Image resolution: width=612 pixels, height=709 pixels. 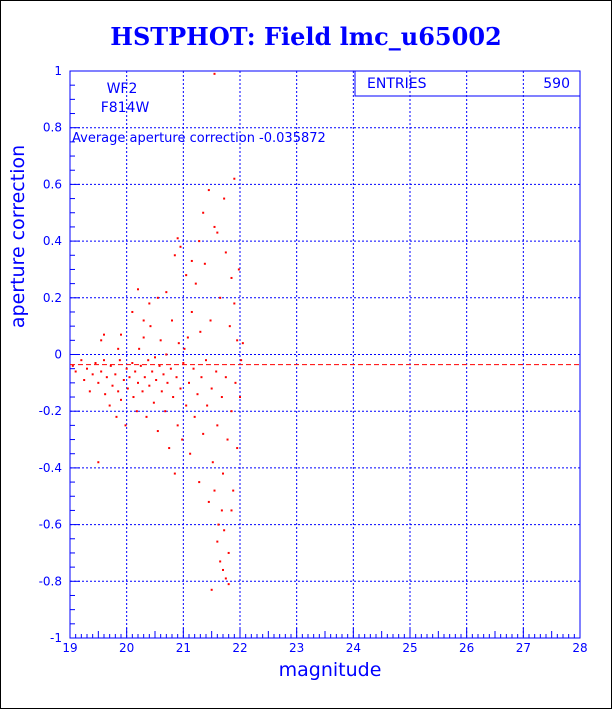 I want to click on x-tick-label: 23, so click(x=296, y=648).